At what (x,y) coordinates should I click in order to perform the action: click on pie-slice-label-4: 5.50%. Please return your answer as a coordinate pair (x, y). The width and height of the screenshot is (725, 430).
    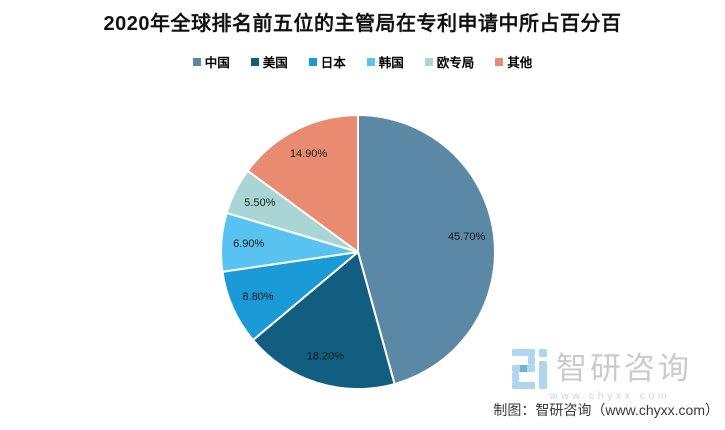
    Looking at the image, I should click on (259, 203).